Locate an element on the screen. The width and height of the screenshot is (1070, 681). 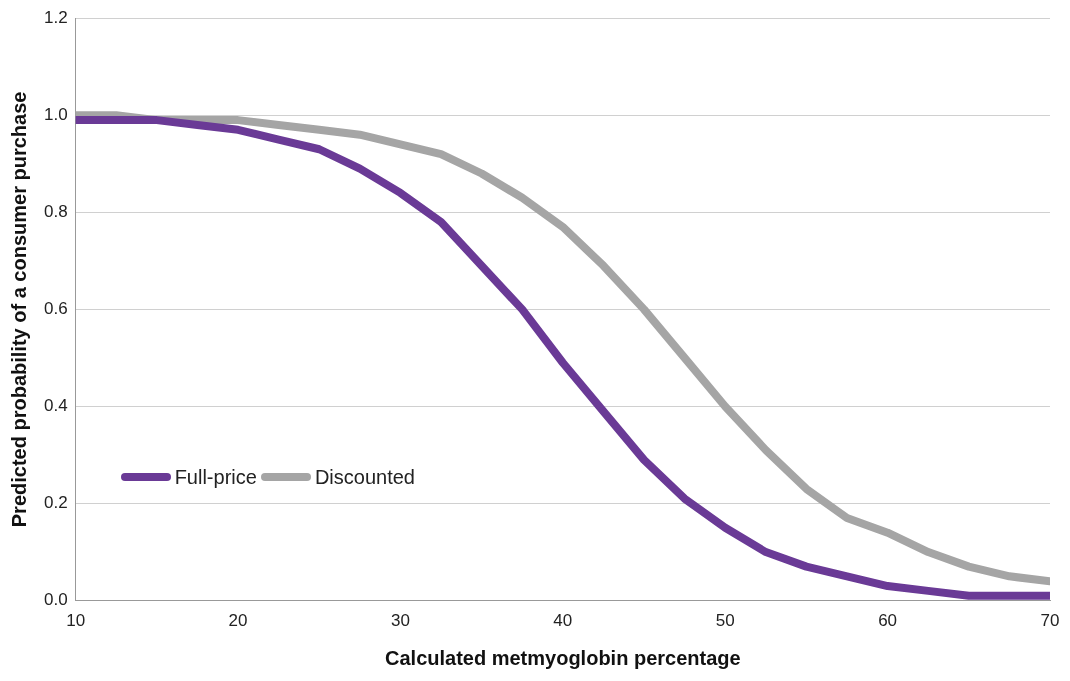
x-tick-label: 60 is located at coordinates (888, 621).